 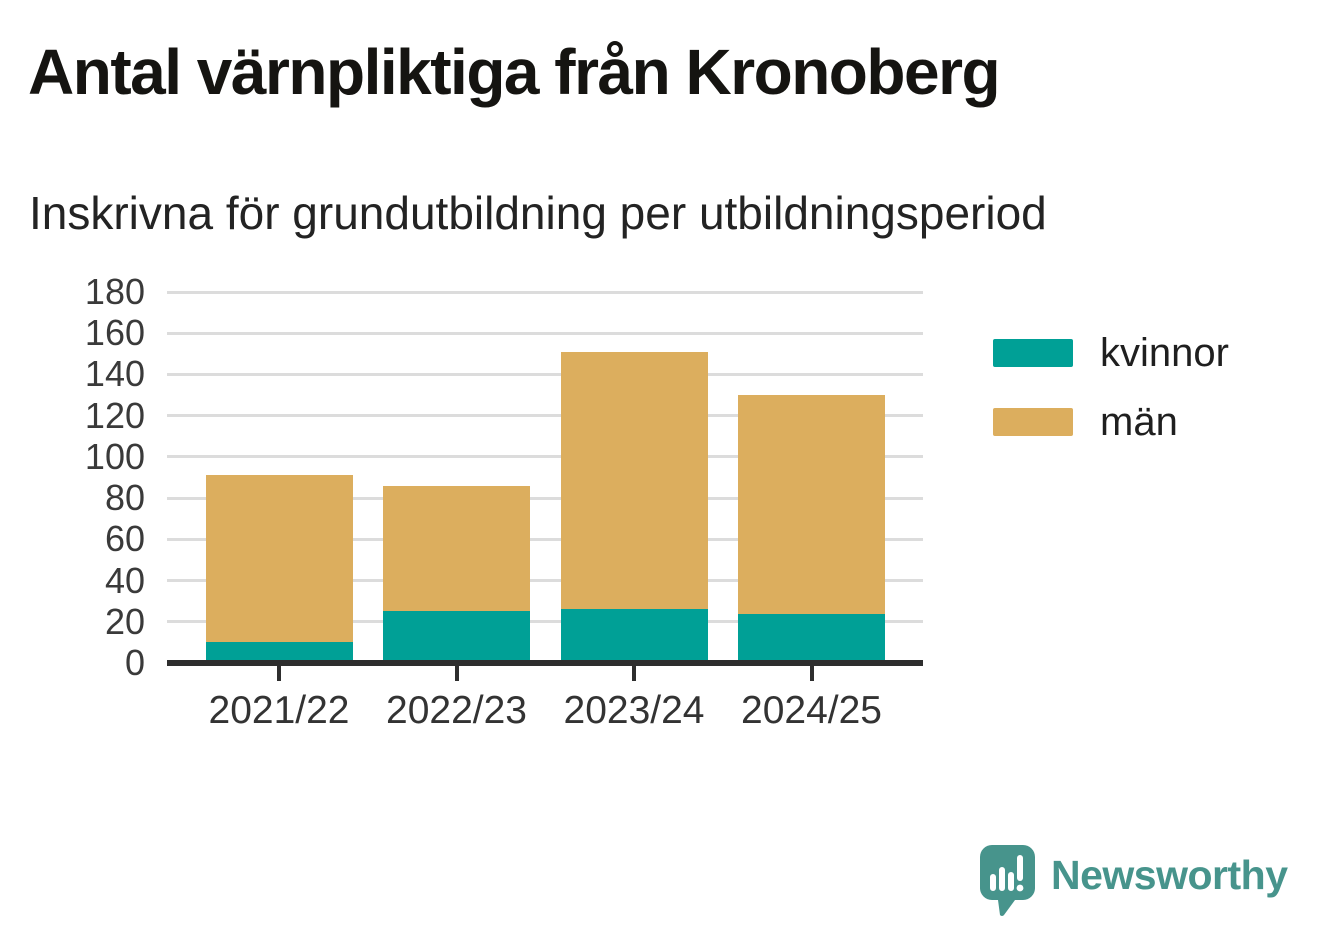 I want to click on y-axis-tick-label: 120, so click(x=114, y=415).